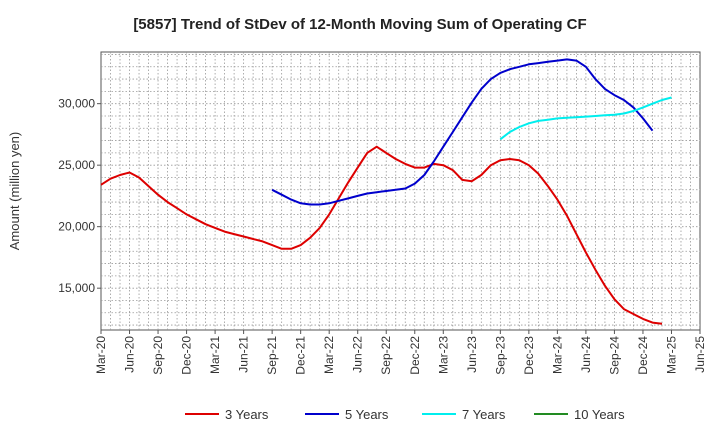 The height and width of the screenshot is (440, 720). I want to click on x-tick-label: Mar-23, so click(443, 355).